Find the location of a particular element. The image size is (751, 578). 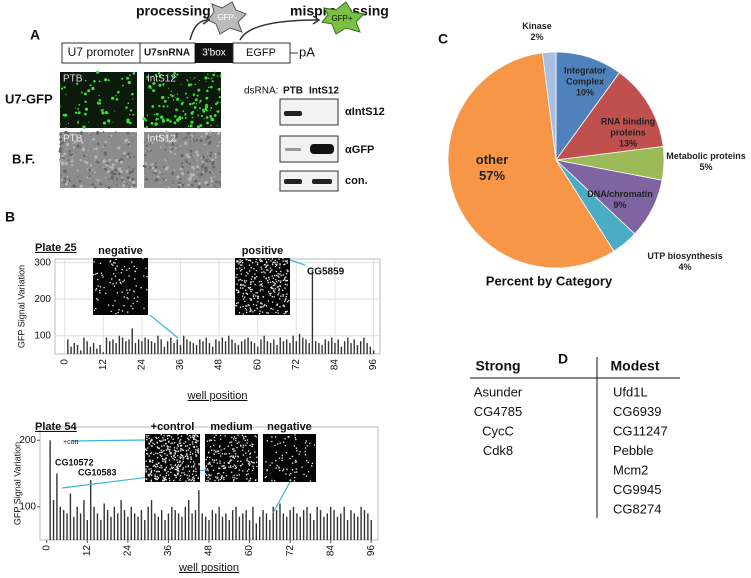

arrow is located at coordinates (199, 30).